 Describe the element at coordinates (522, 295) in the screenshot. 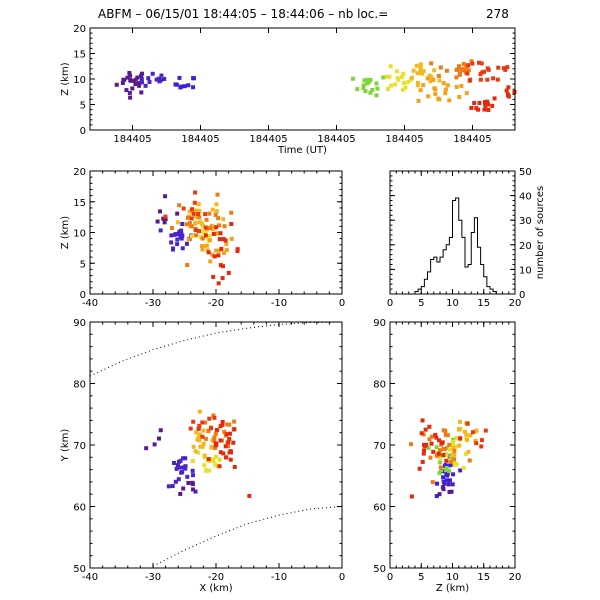

I see `histogram-ytick-label: 0` at that location.